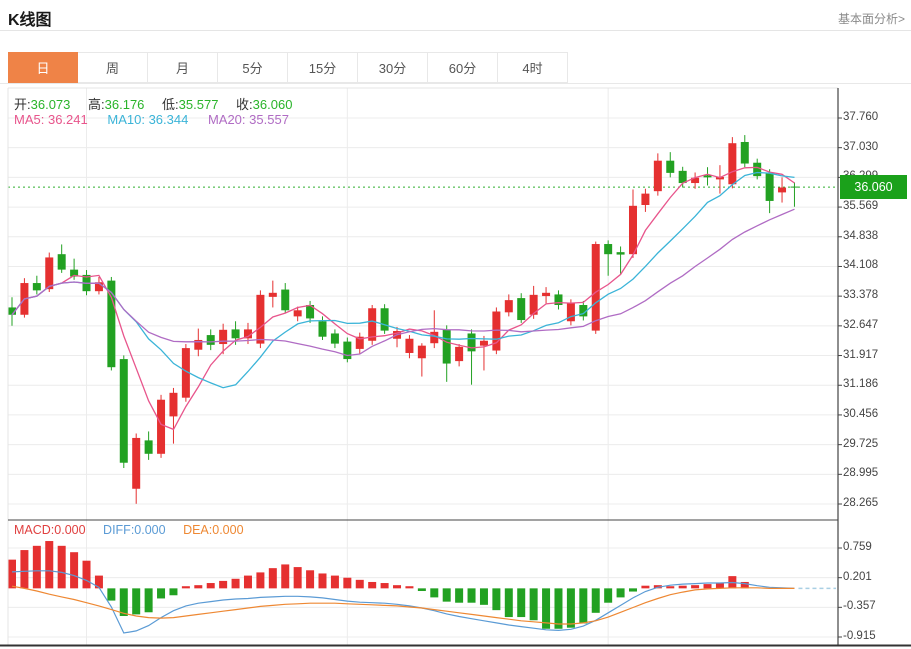 This screenshot has height=649, width=911. What do you see at coordinates (861, 473) in the screenshot?
I see `price-axis-label: 28.995` at bounding box center [861, 473].